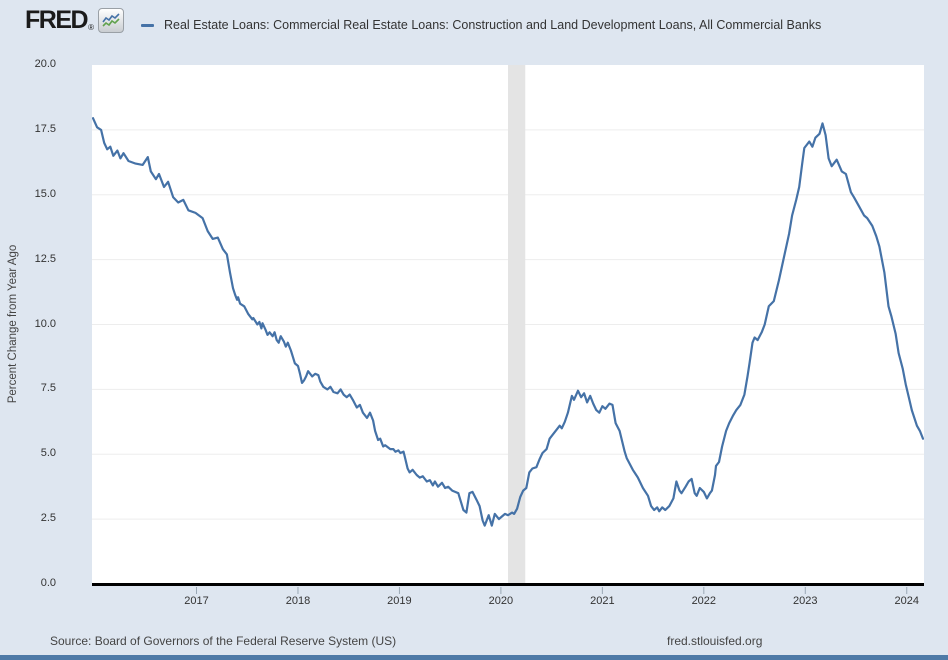  What do you see at coordinates (57, 20) in the screenshot?
I see `fred-logo-text: FRED` at bounding box center [57, 20].